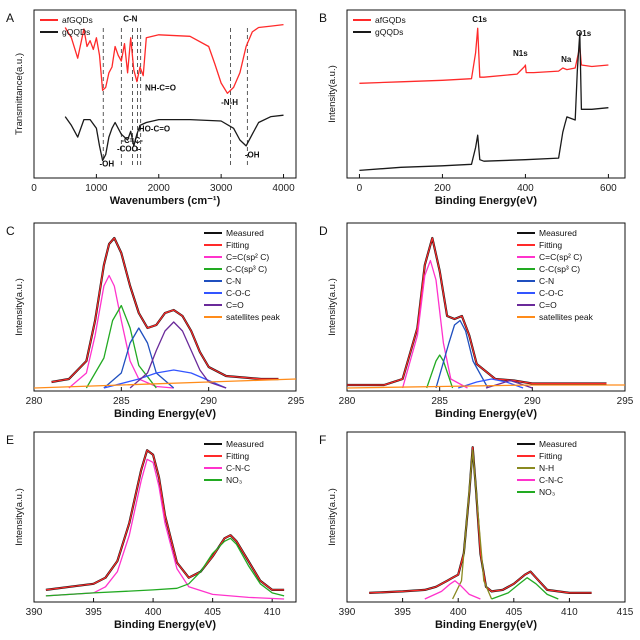 This screenshot has width=640, height=640. I want to click on x-axis-label: Wavenumbers (cm⁻¹), so click(165, 201).